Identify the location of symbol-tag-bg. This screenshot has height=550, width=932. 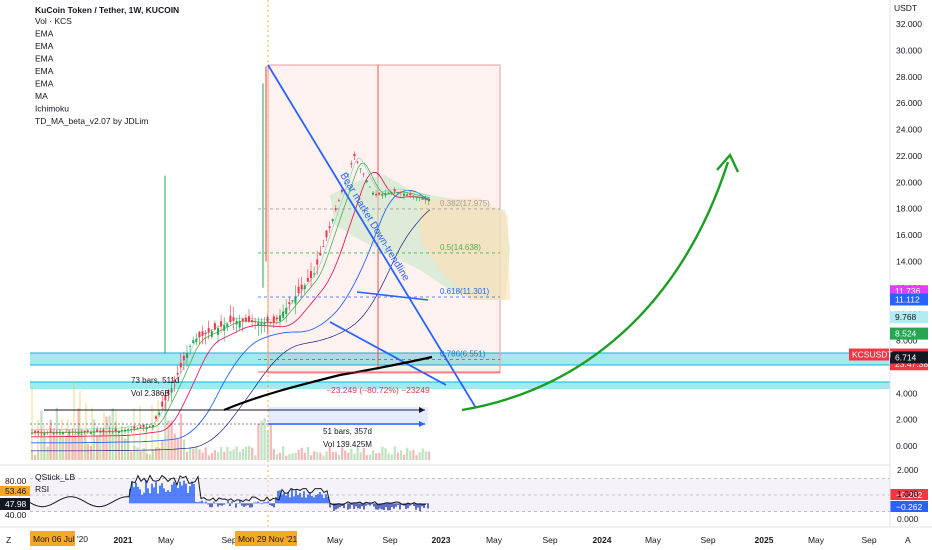
(869, 354).